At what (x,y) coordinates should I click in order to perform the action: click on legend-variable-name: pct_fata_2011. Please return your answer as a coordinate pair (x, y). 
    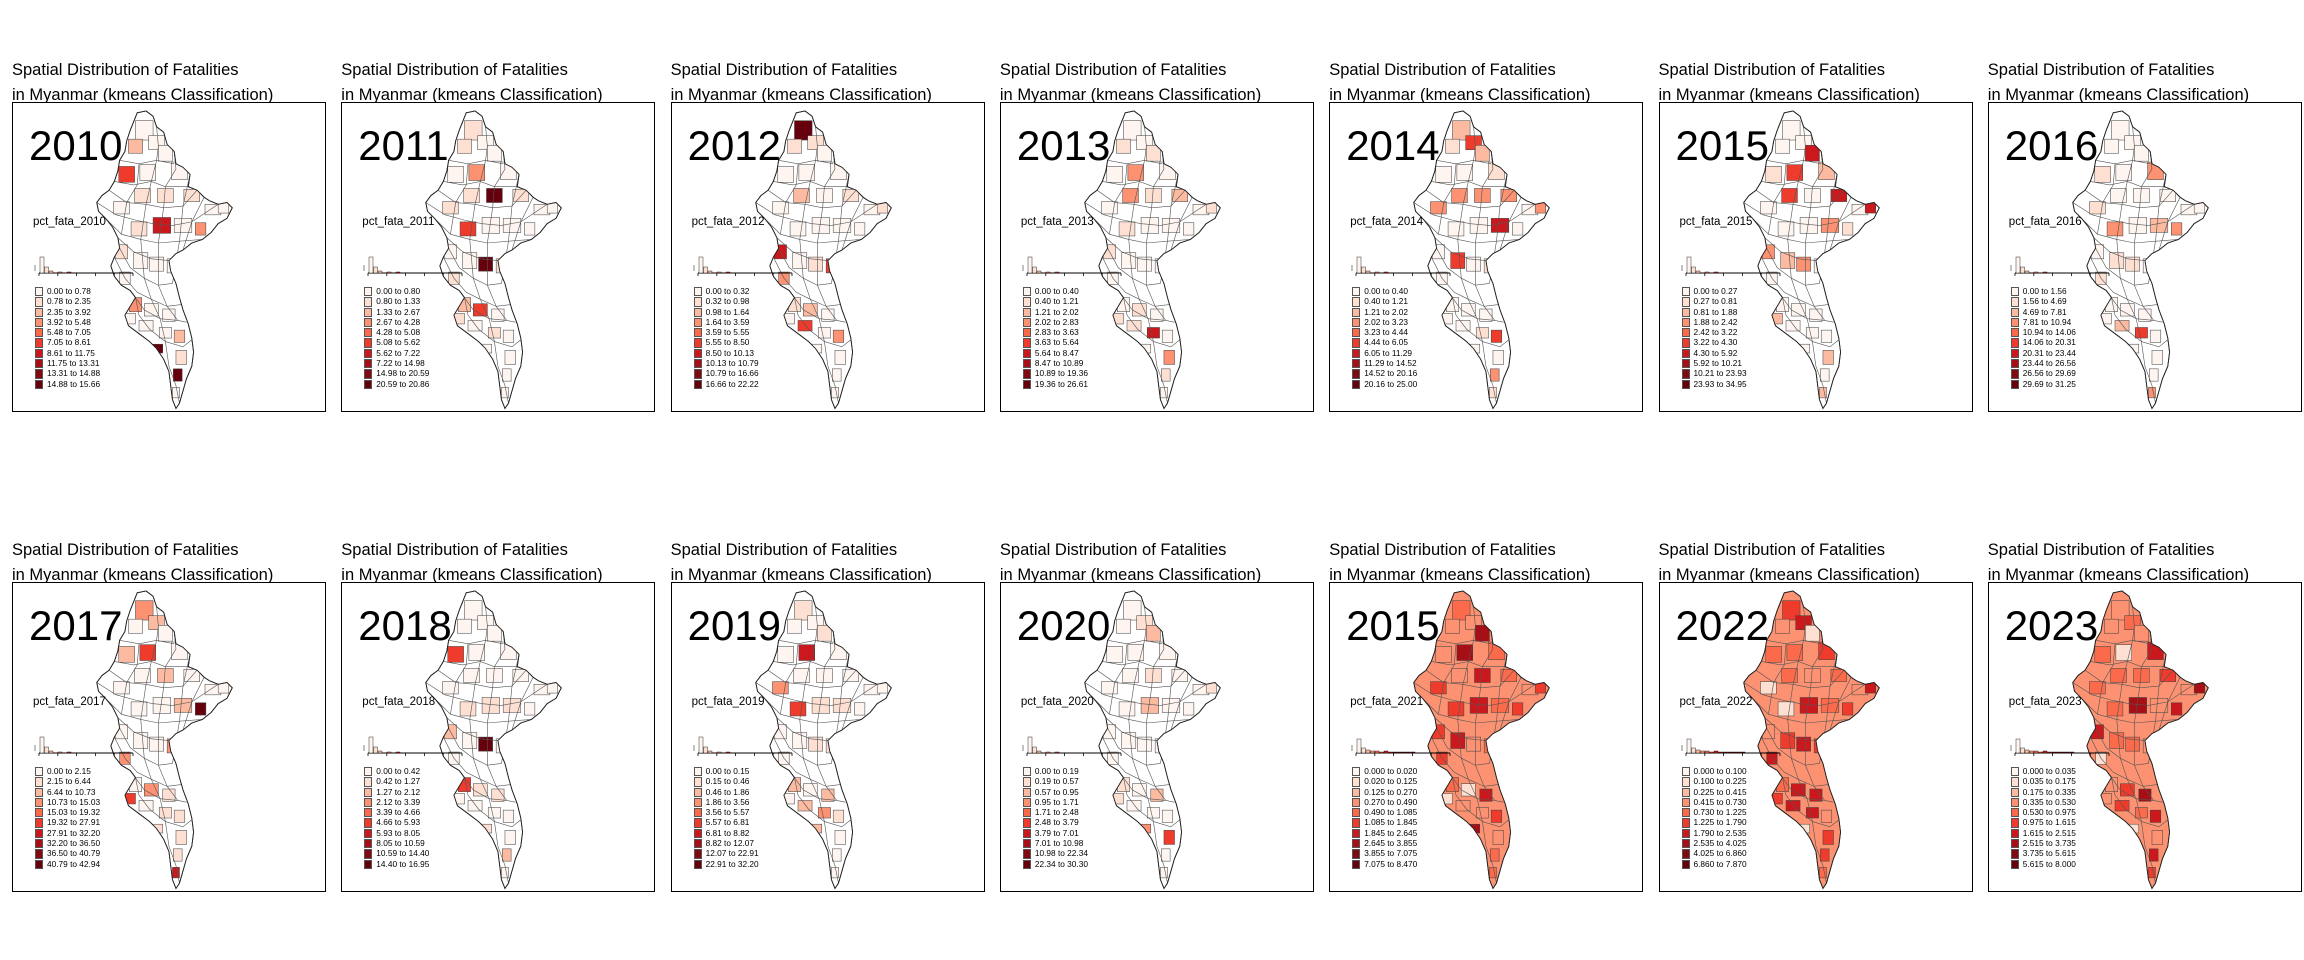
    Looking at the image, I should click on (398, 222).